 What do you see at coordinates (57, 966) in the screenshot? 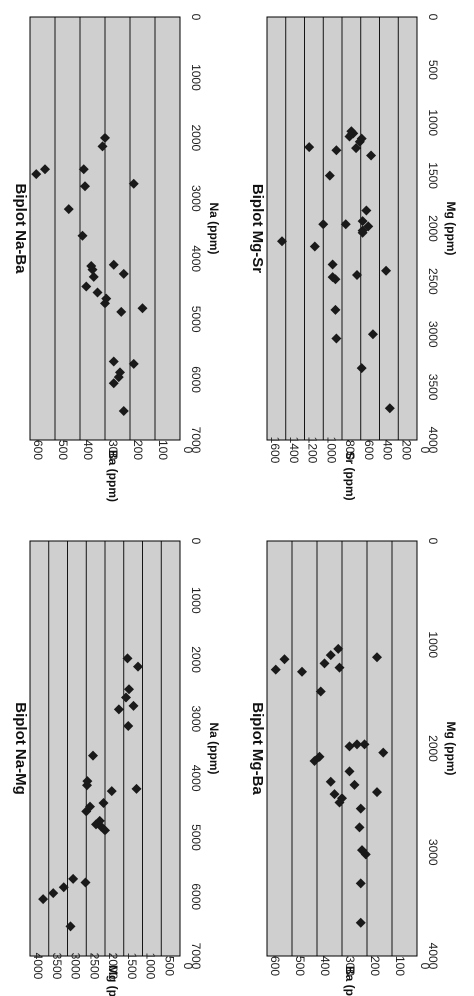
I see `y-tick-label: 3500` at bounding box center [57, 966].